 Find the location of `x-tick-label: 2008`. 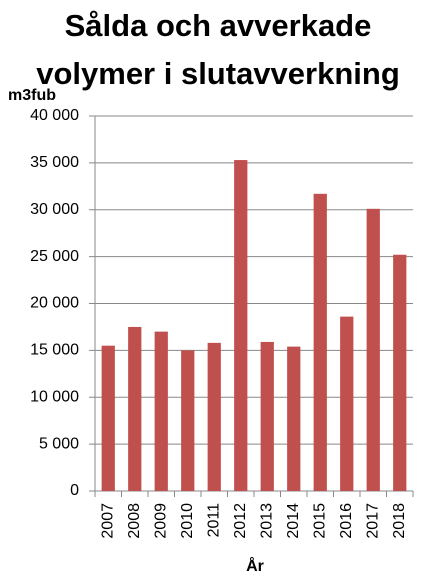

x-tick-label: 2008 is located at coordinates (134, 521).